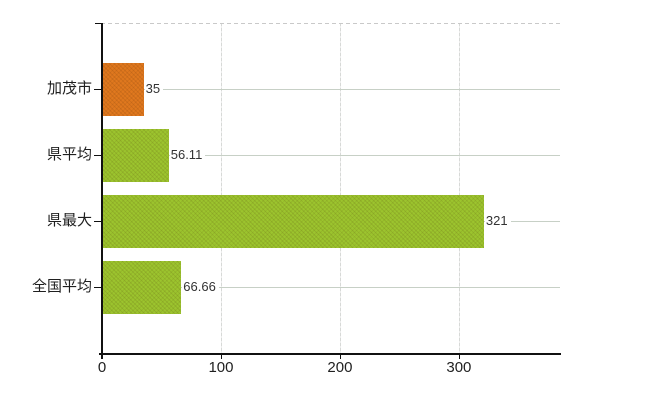  What do you see at coordinates (69, 154) in the screenshot?
I see `category-label: 県平均` at bounding box center [69, 154].